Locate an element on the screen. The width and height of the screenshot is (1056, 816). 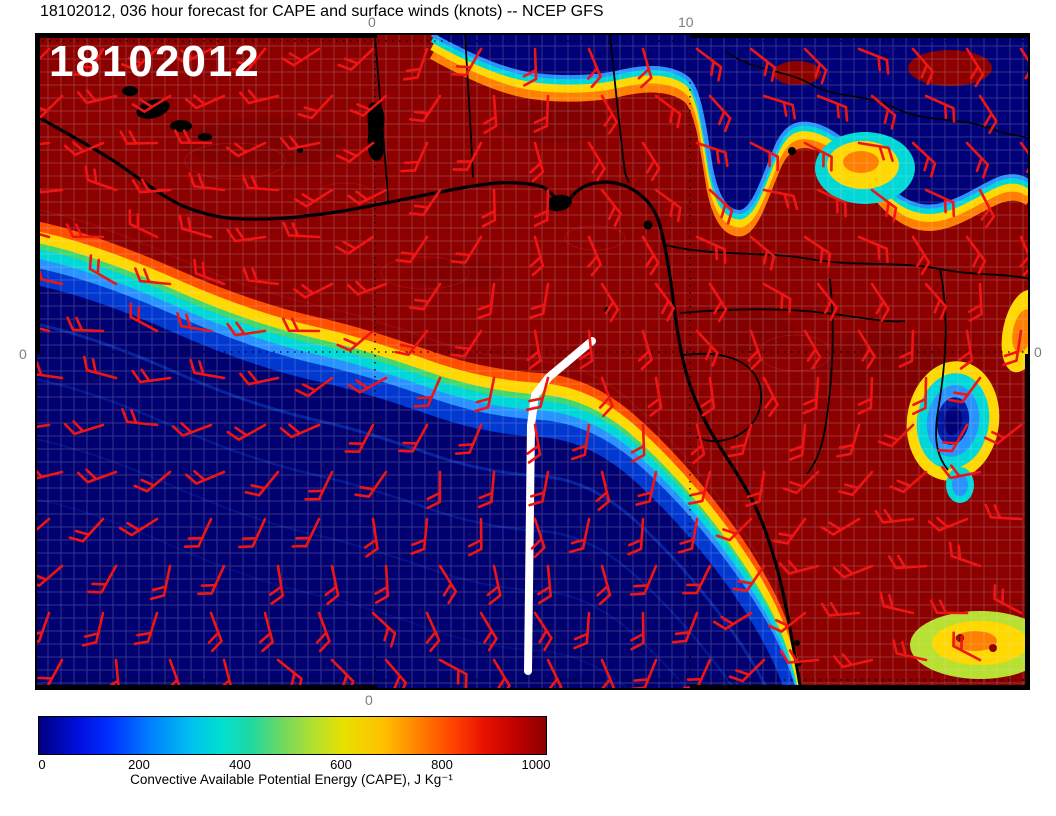
axis-tick-lat-left-0: 0 is located at coordinates (23, 354).